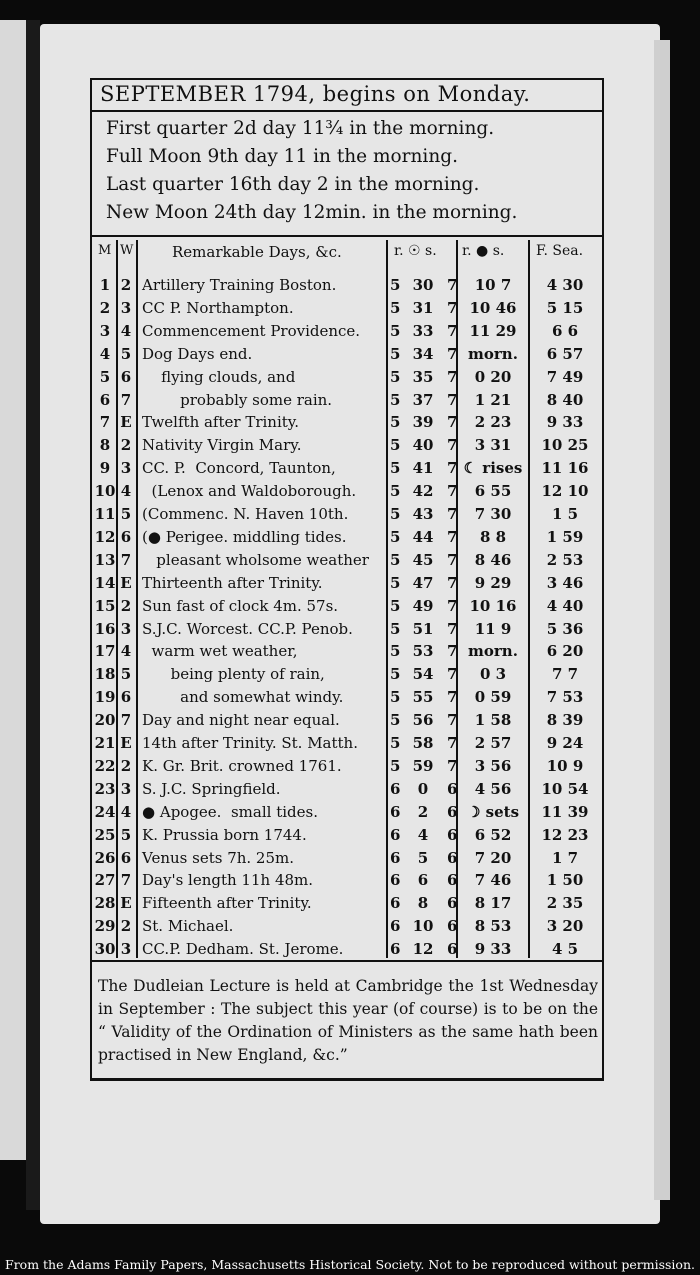 Image resolution: width=700 pixels, height=1275 pixels. Describe the element at coordinates (347, 285) in the screenshot. I see `table-row: 1 2 Artillery Training Boston. 5 30 7 10 7 4 30` at that location.